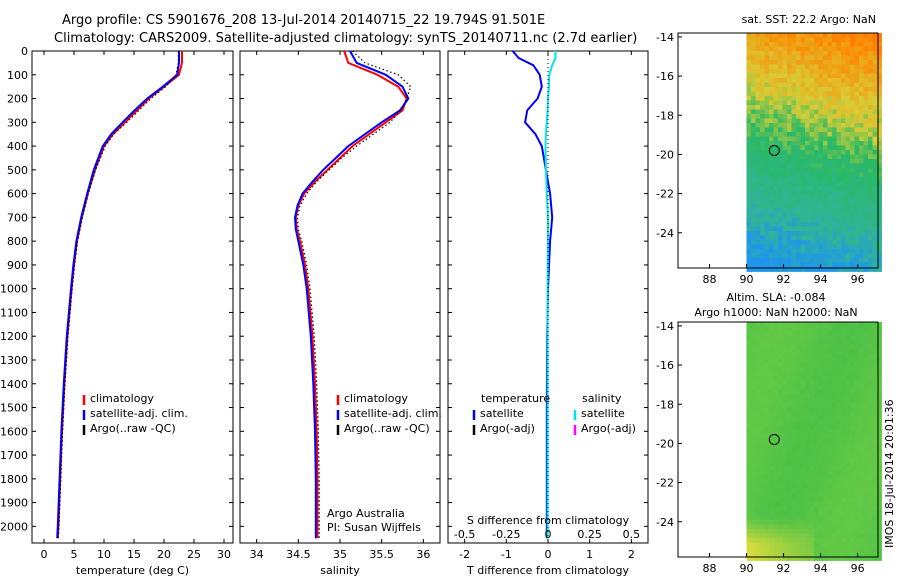 The width and height of the screenshot is (900, 580). Describe the element at coordinates (423, 554) in the screenshot. I see `salinity-xtick-label: 36` at that location.